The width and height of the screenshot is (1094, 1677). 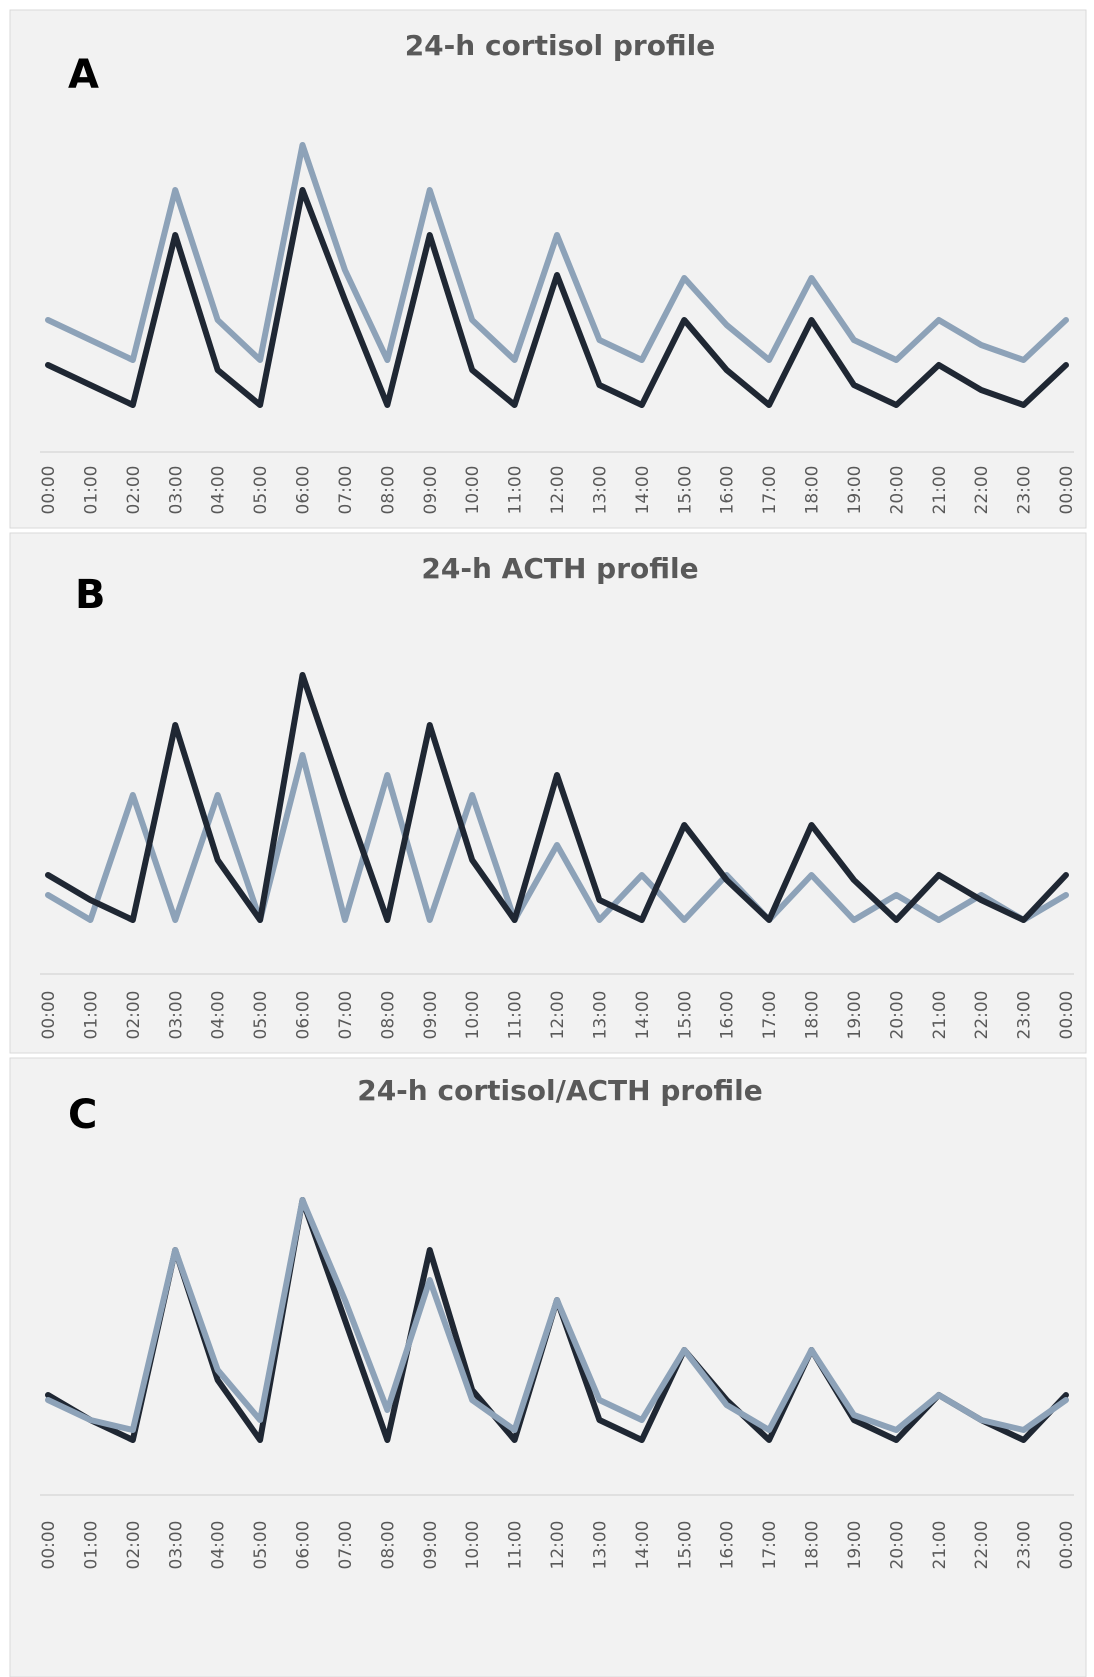 I want to click on panel-letter: C, so click(x=82, y=1115).